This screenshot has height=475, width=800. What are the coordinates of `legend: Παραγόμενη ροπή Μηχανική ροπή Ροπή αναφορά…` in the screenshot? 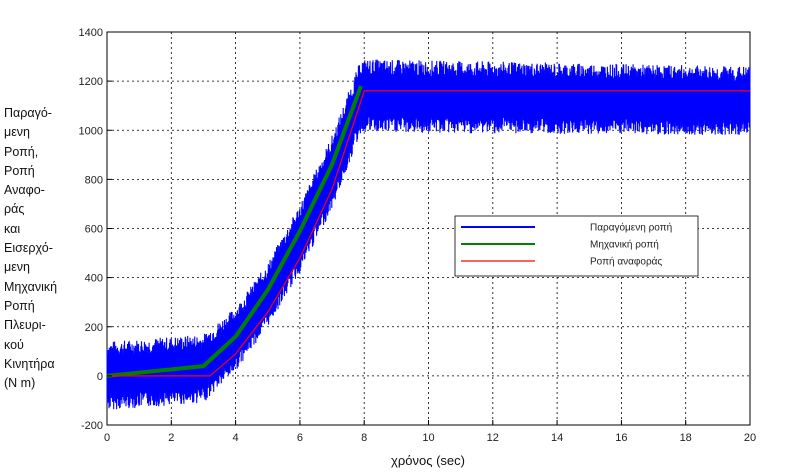 It's located at (576, 246).